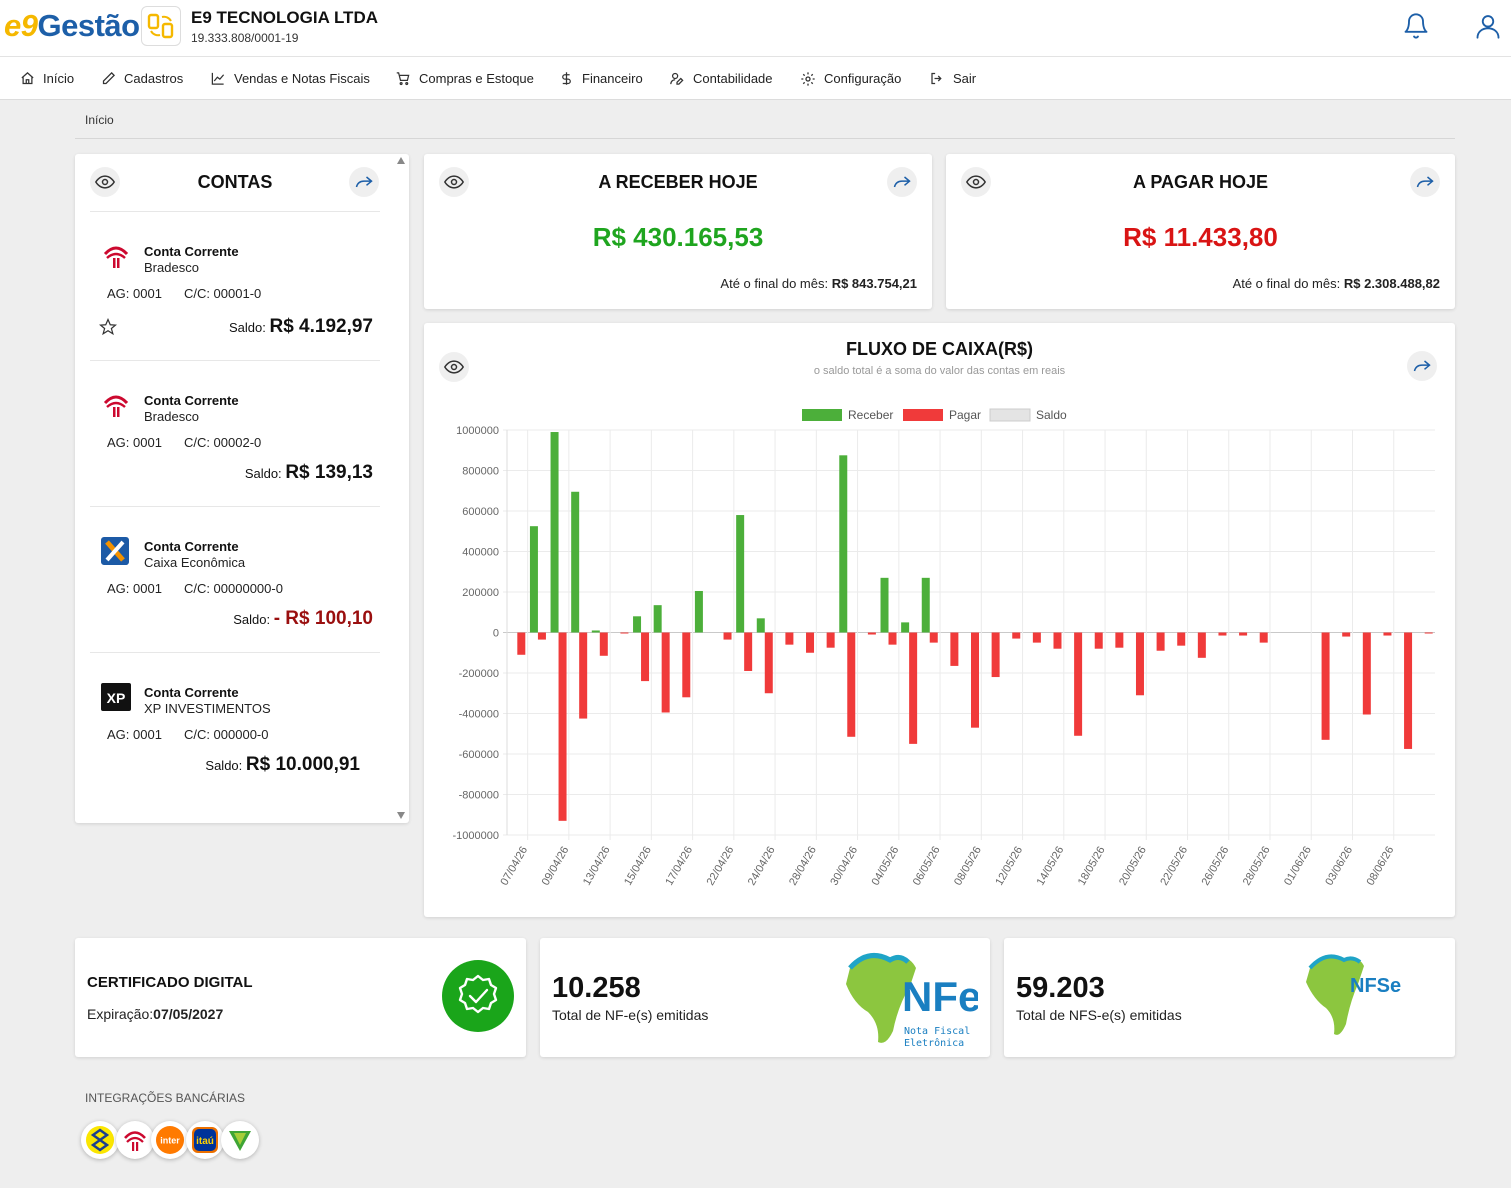 The width and height of the screenshot is (1511, 1188). Describe the element at coordinates (303, 618) in the screenshot. I see `account-saldo: Saldo: - R$ 100,10` at that location.